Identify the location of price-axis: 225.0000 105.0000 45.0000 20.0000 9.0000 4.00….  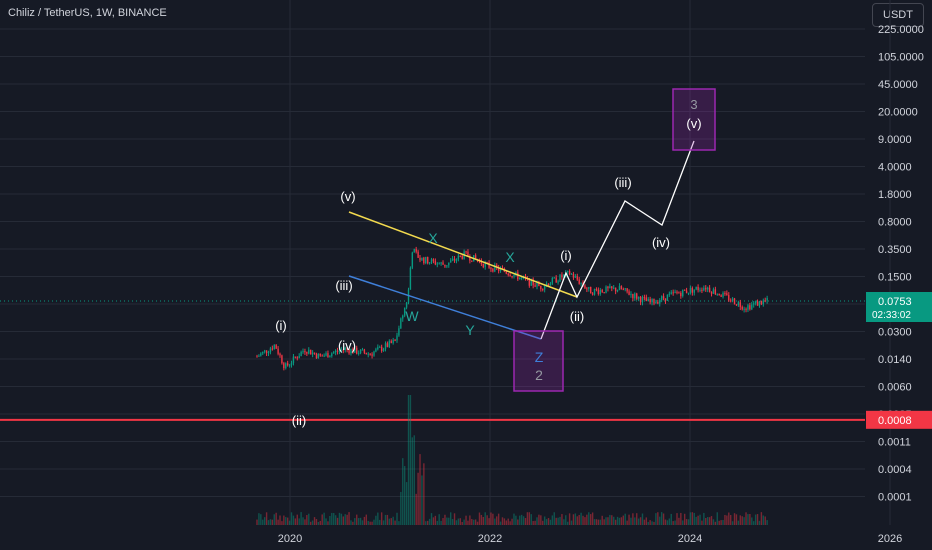
(899, 264).